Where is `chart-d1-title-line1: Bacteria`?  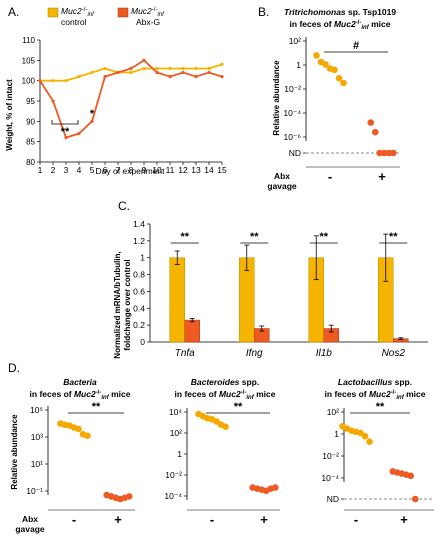
chart-d1-title-line1: Bacteria is located at coordinates (80, 382).